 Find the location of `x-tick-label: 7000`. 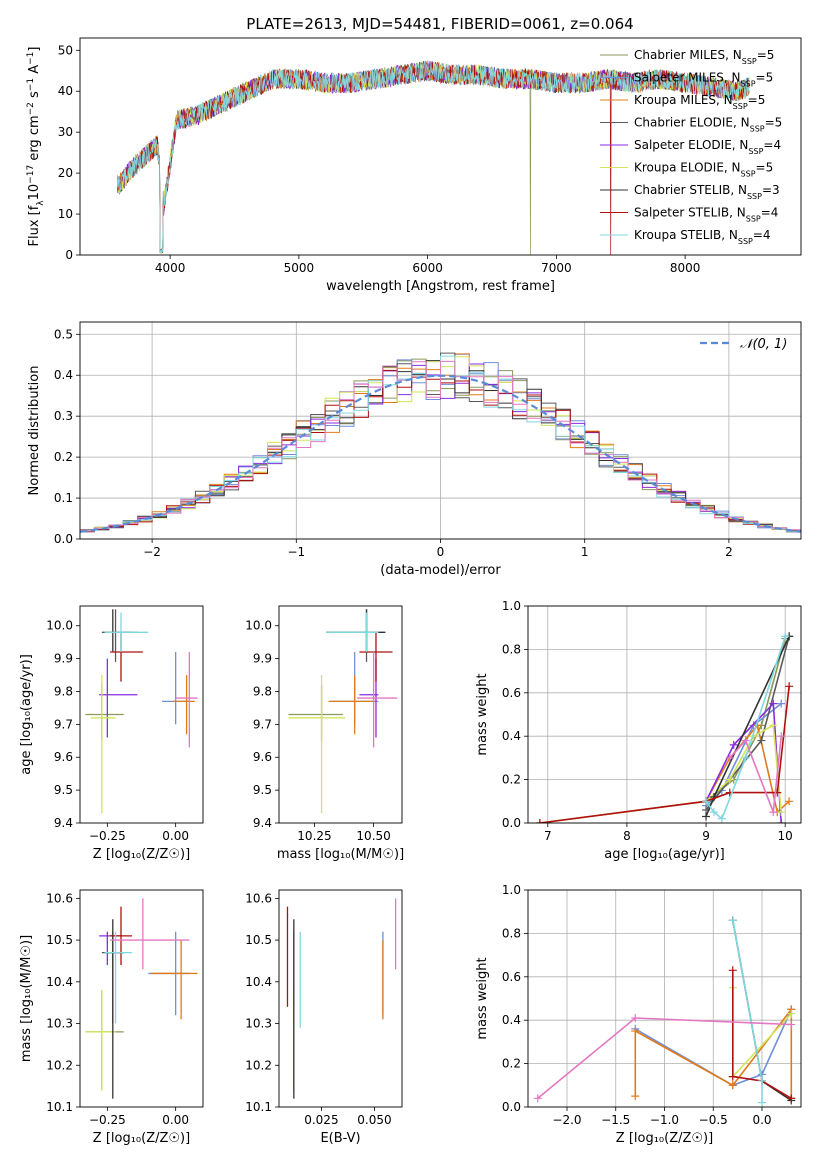

x-tick-label: 7000 is located at coordinates (556, 268).